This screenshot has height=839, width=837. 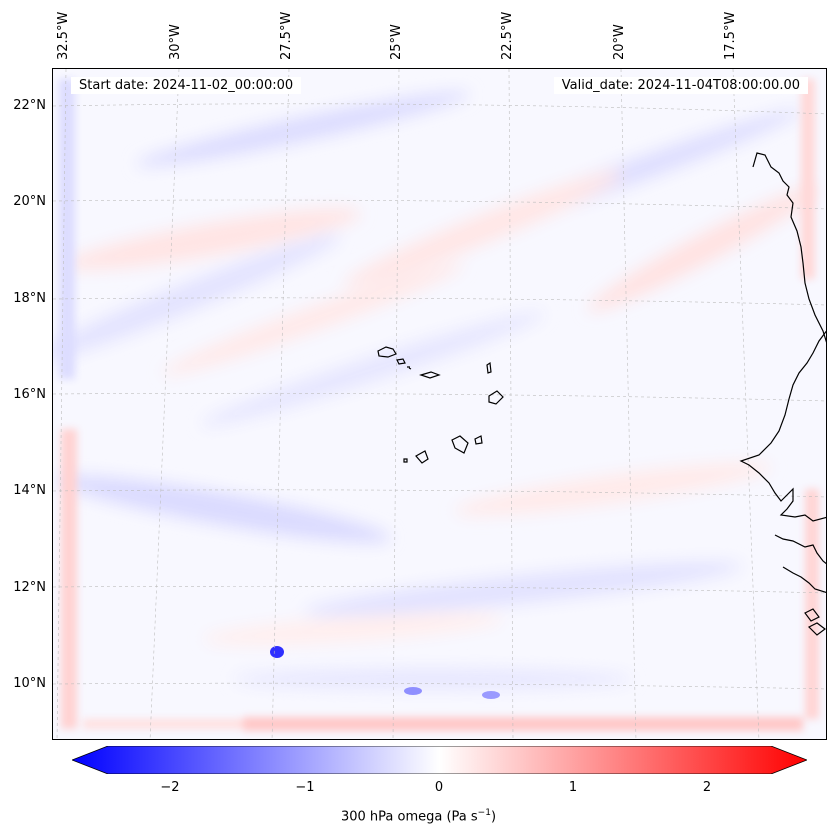 What do you see at coordinates (730, 35) in the screenshot?
I see `lon-label-17-5w: 17.5°W` at bounding box center [730, 35].